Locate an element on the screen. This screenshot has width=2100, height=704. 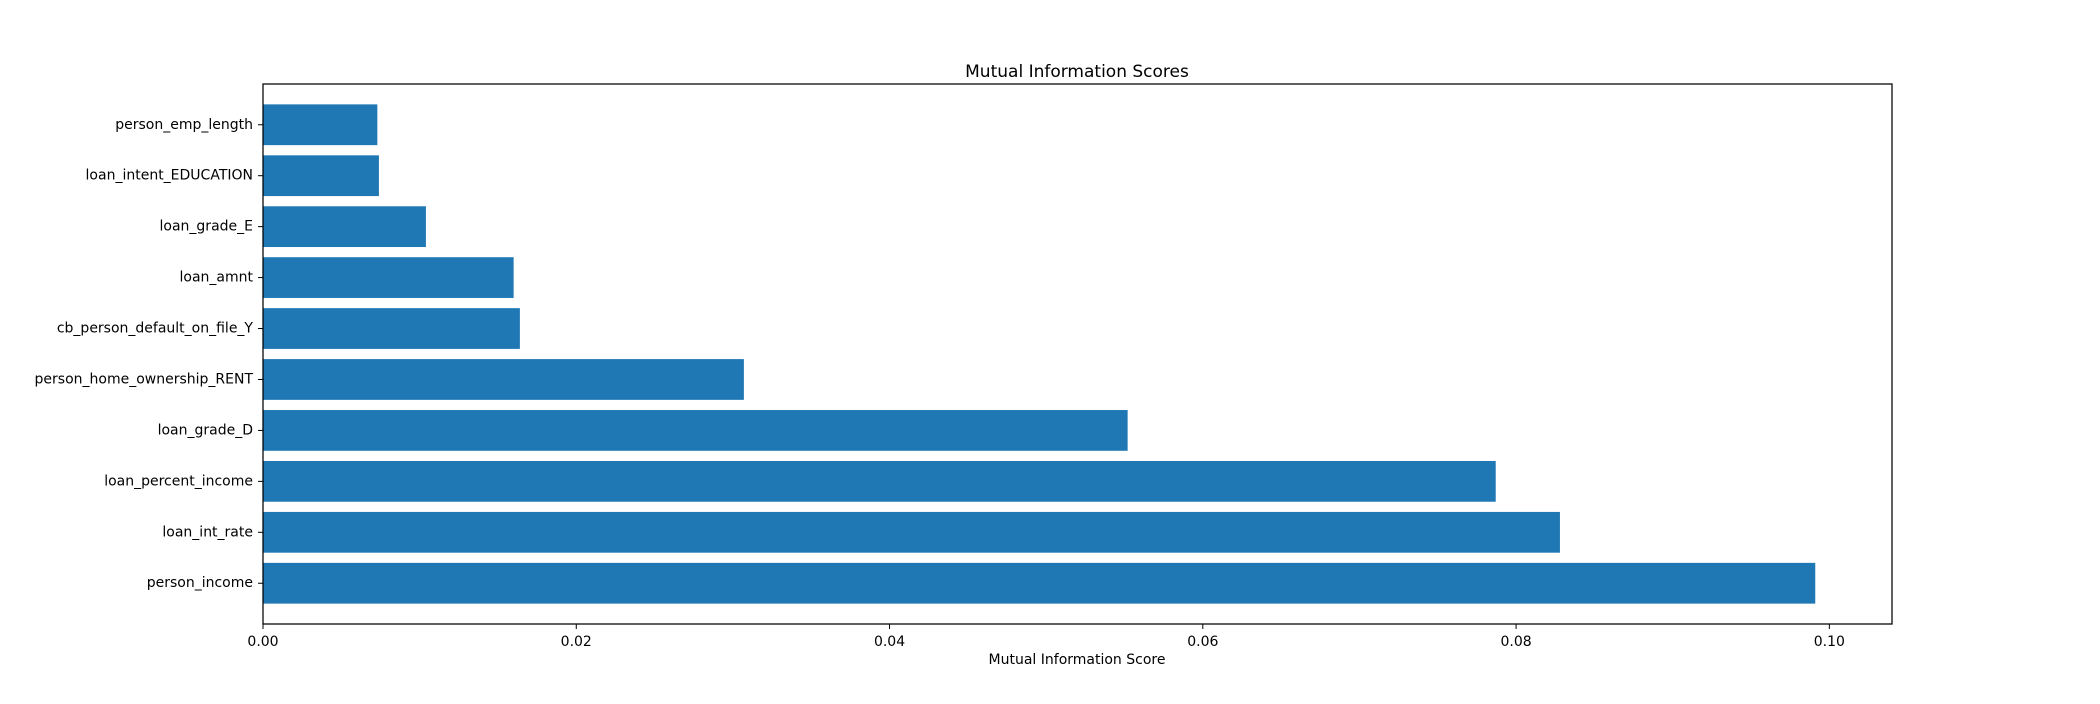
y-tick-label: person_emp_length is located at coordinates (184, 125).